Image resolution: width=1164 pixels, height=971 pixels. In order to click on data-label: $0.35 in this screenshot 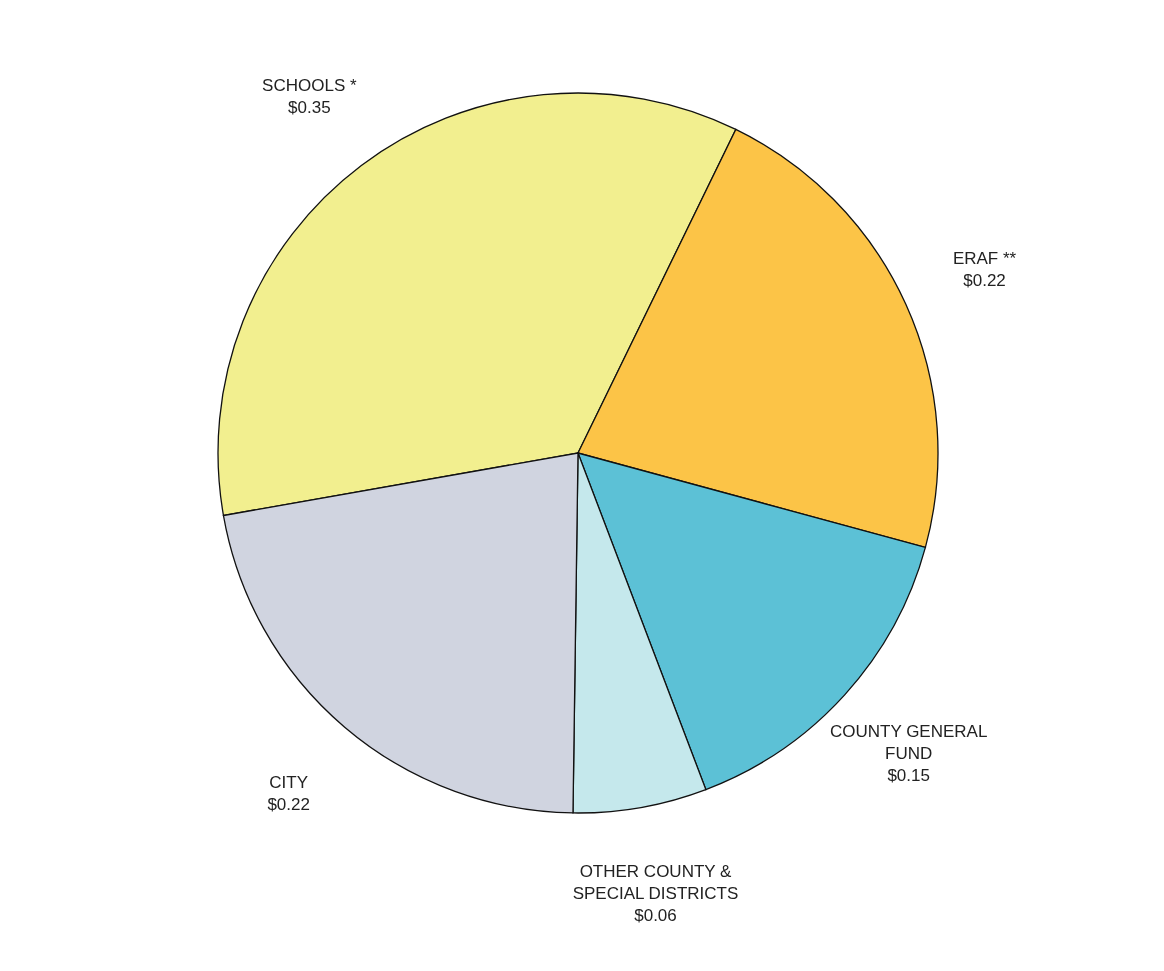, I will do `click(309, 107)`.